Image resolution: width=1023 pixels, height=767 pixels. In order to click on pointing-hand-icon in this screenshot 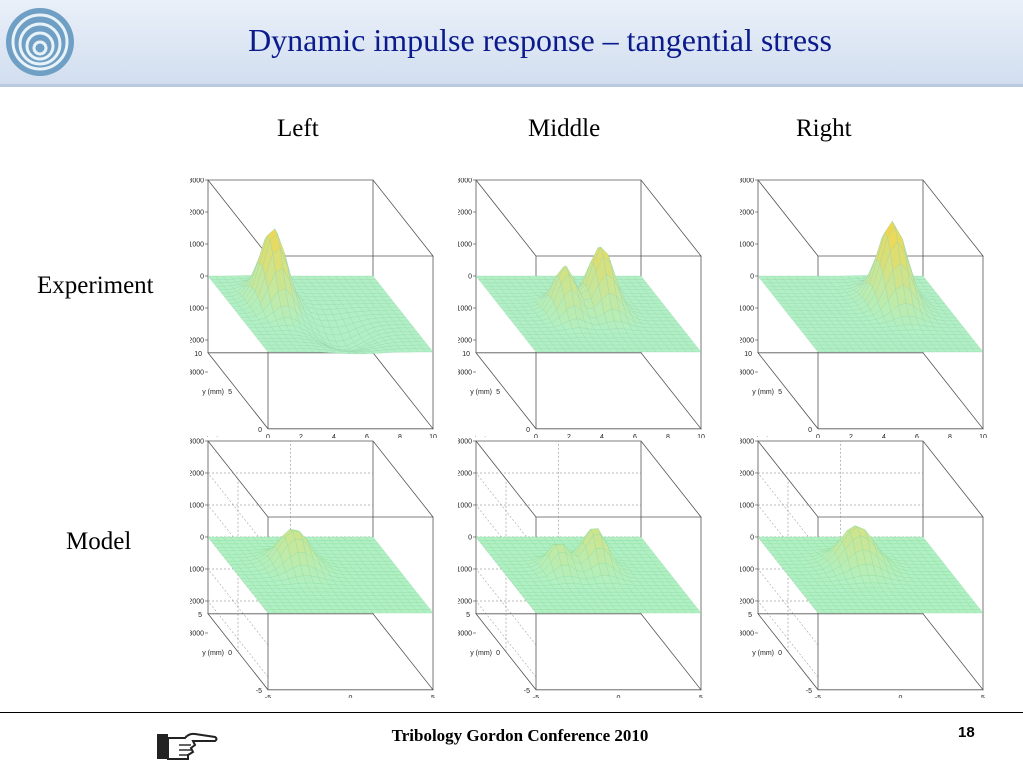, I will do `click(187, 745)`.